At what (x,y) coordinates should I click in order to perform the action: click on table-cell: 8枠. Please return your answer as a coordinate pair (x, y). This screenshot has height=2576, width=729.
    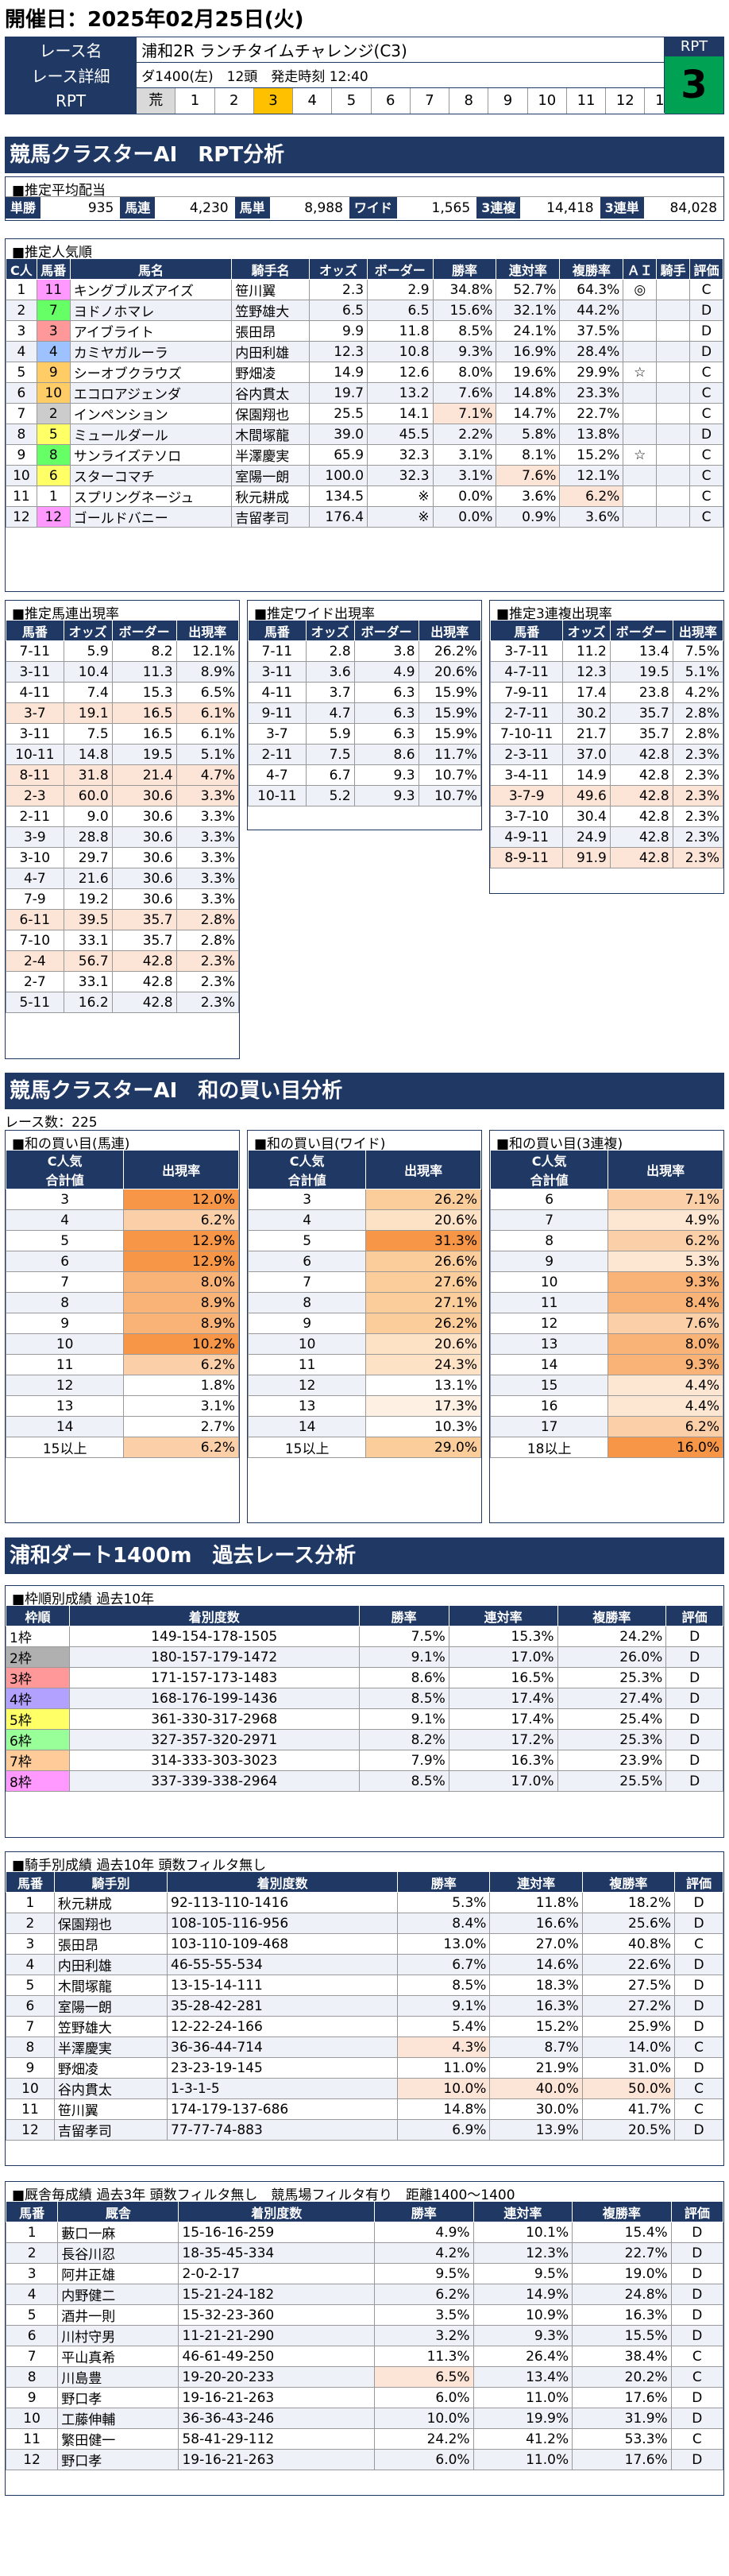
    Looking at the image, I should click on (38, 1781).